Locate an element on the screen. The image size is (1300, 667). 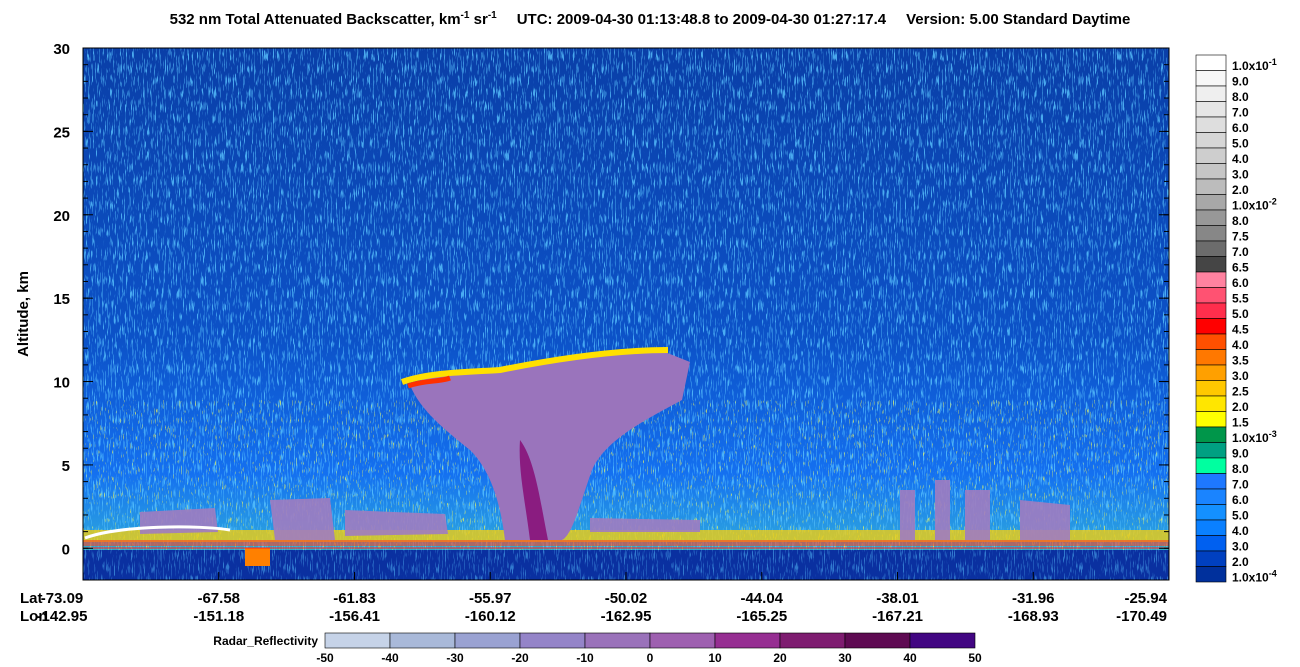
colorbar-label: 7.5 is located at coordinates (1240, 236).